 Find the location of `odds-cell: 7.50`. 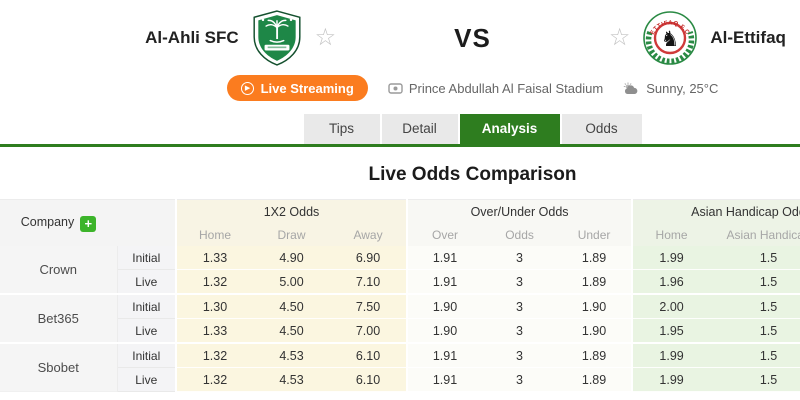

odds-cell: 7.50 is located at coordinates (369, 306).